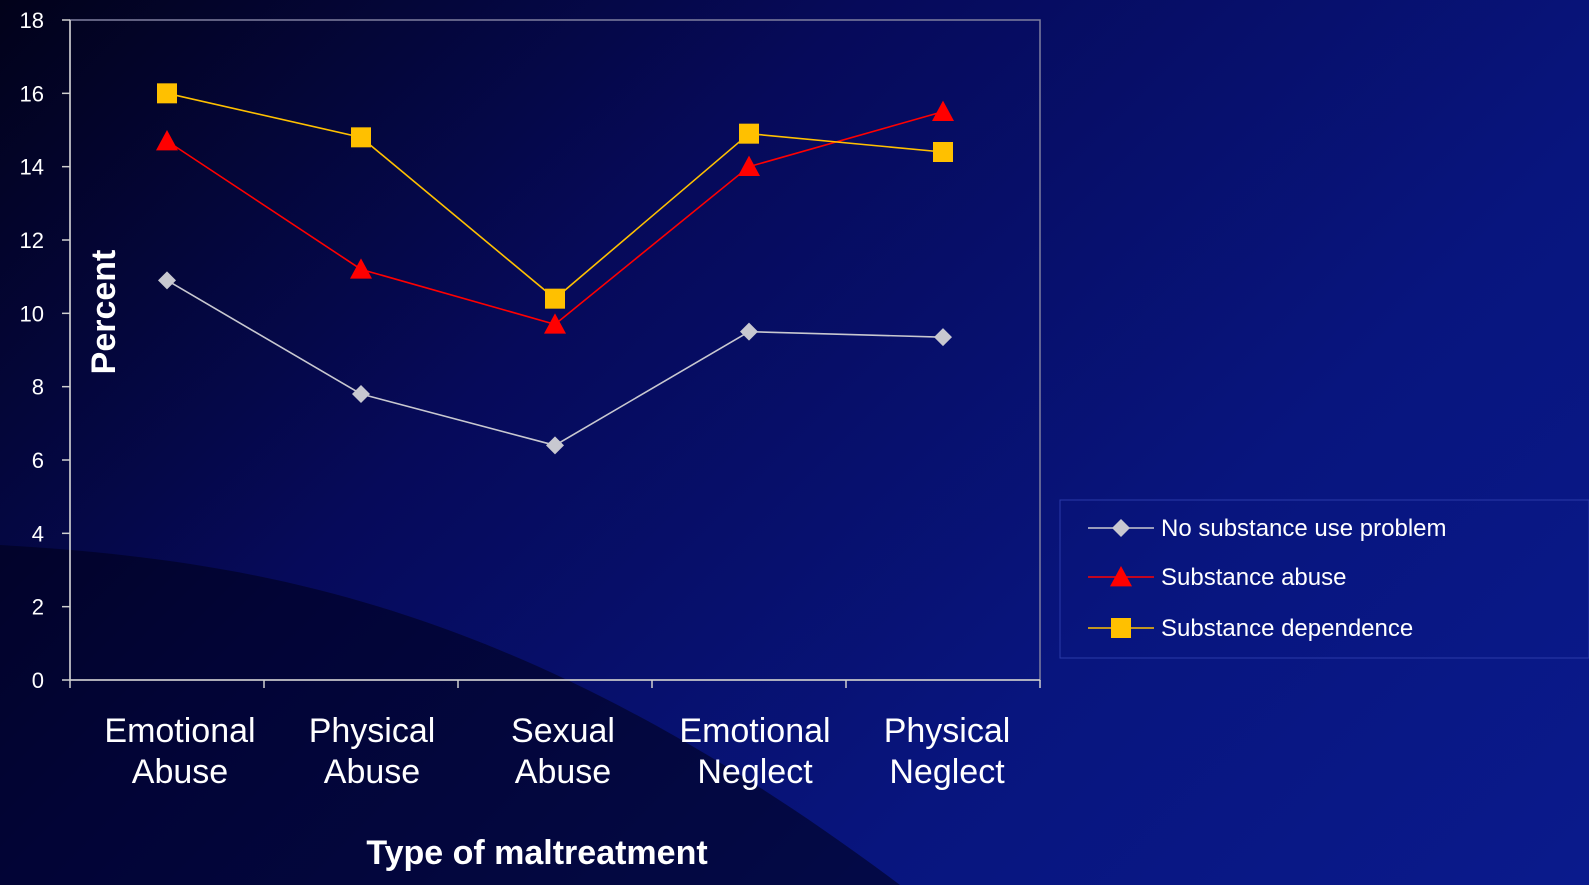  Describe the element at coordinates (32, 313) in the screenshot. I see `y-tick-label: 10` at that location.